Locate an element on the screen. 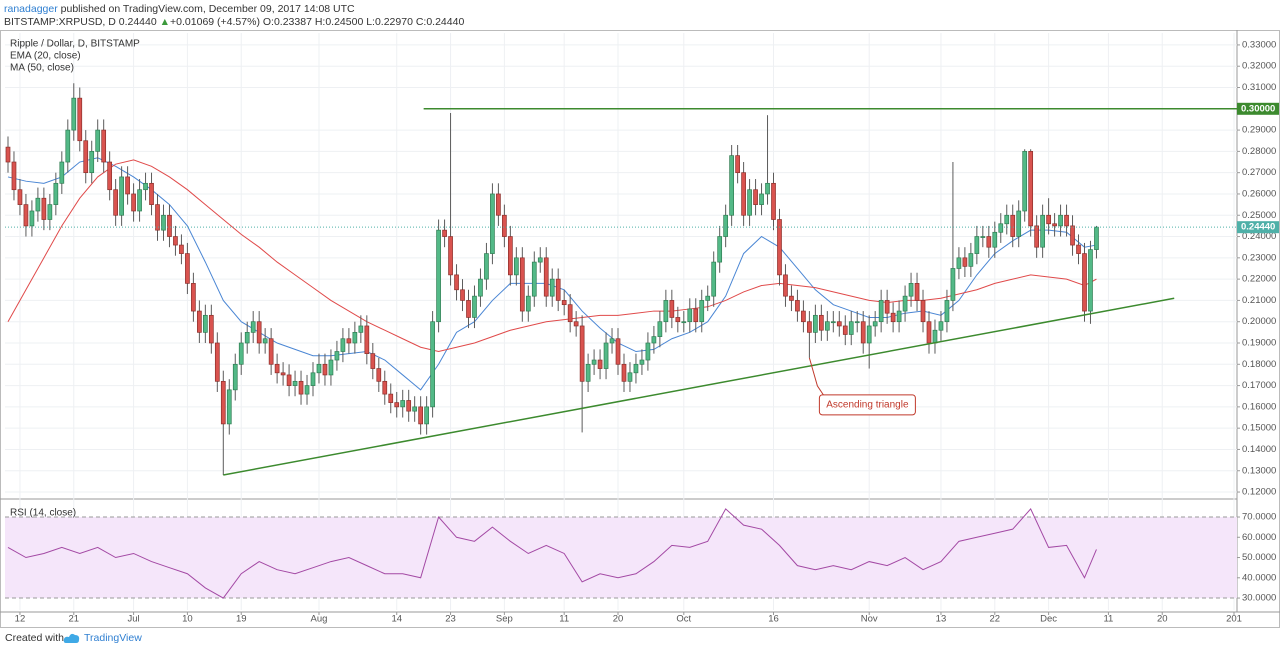 This screenshot has width=1280, height=650. y-tick-label: 0.18000 is located at coordinates (1259, 364).